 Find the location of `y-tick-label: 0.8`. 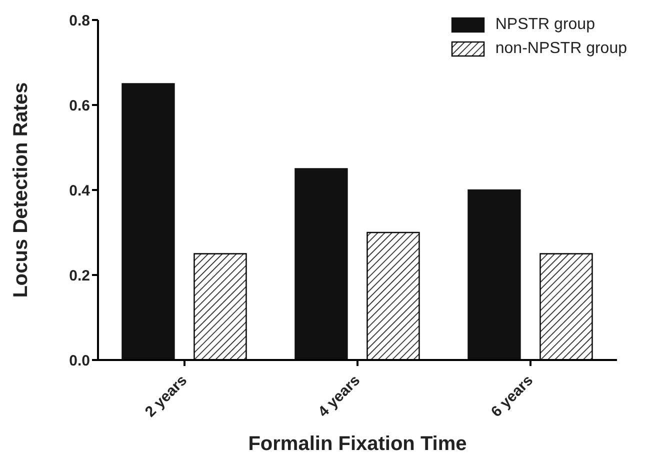

y-tick-label: 0.8 is located at coordinates (79, 21).